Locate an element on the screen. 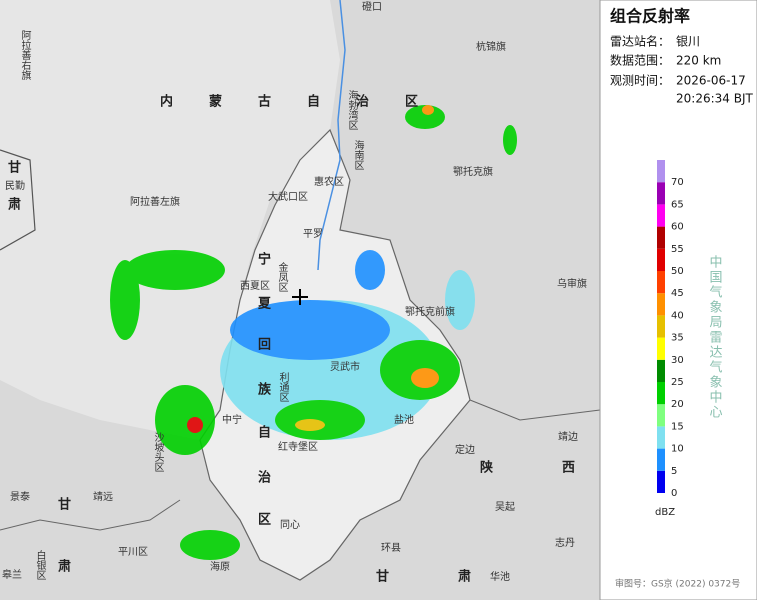 This screenshot has width=757, height=604. place-label: 中宁 is located at coordinates (232, 419).